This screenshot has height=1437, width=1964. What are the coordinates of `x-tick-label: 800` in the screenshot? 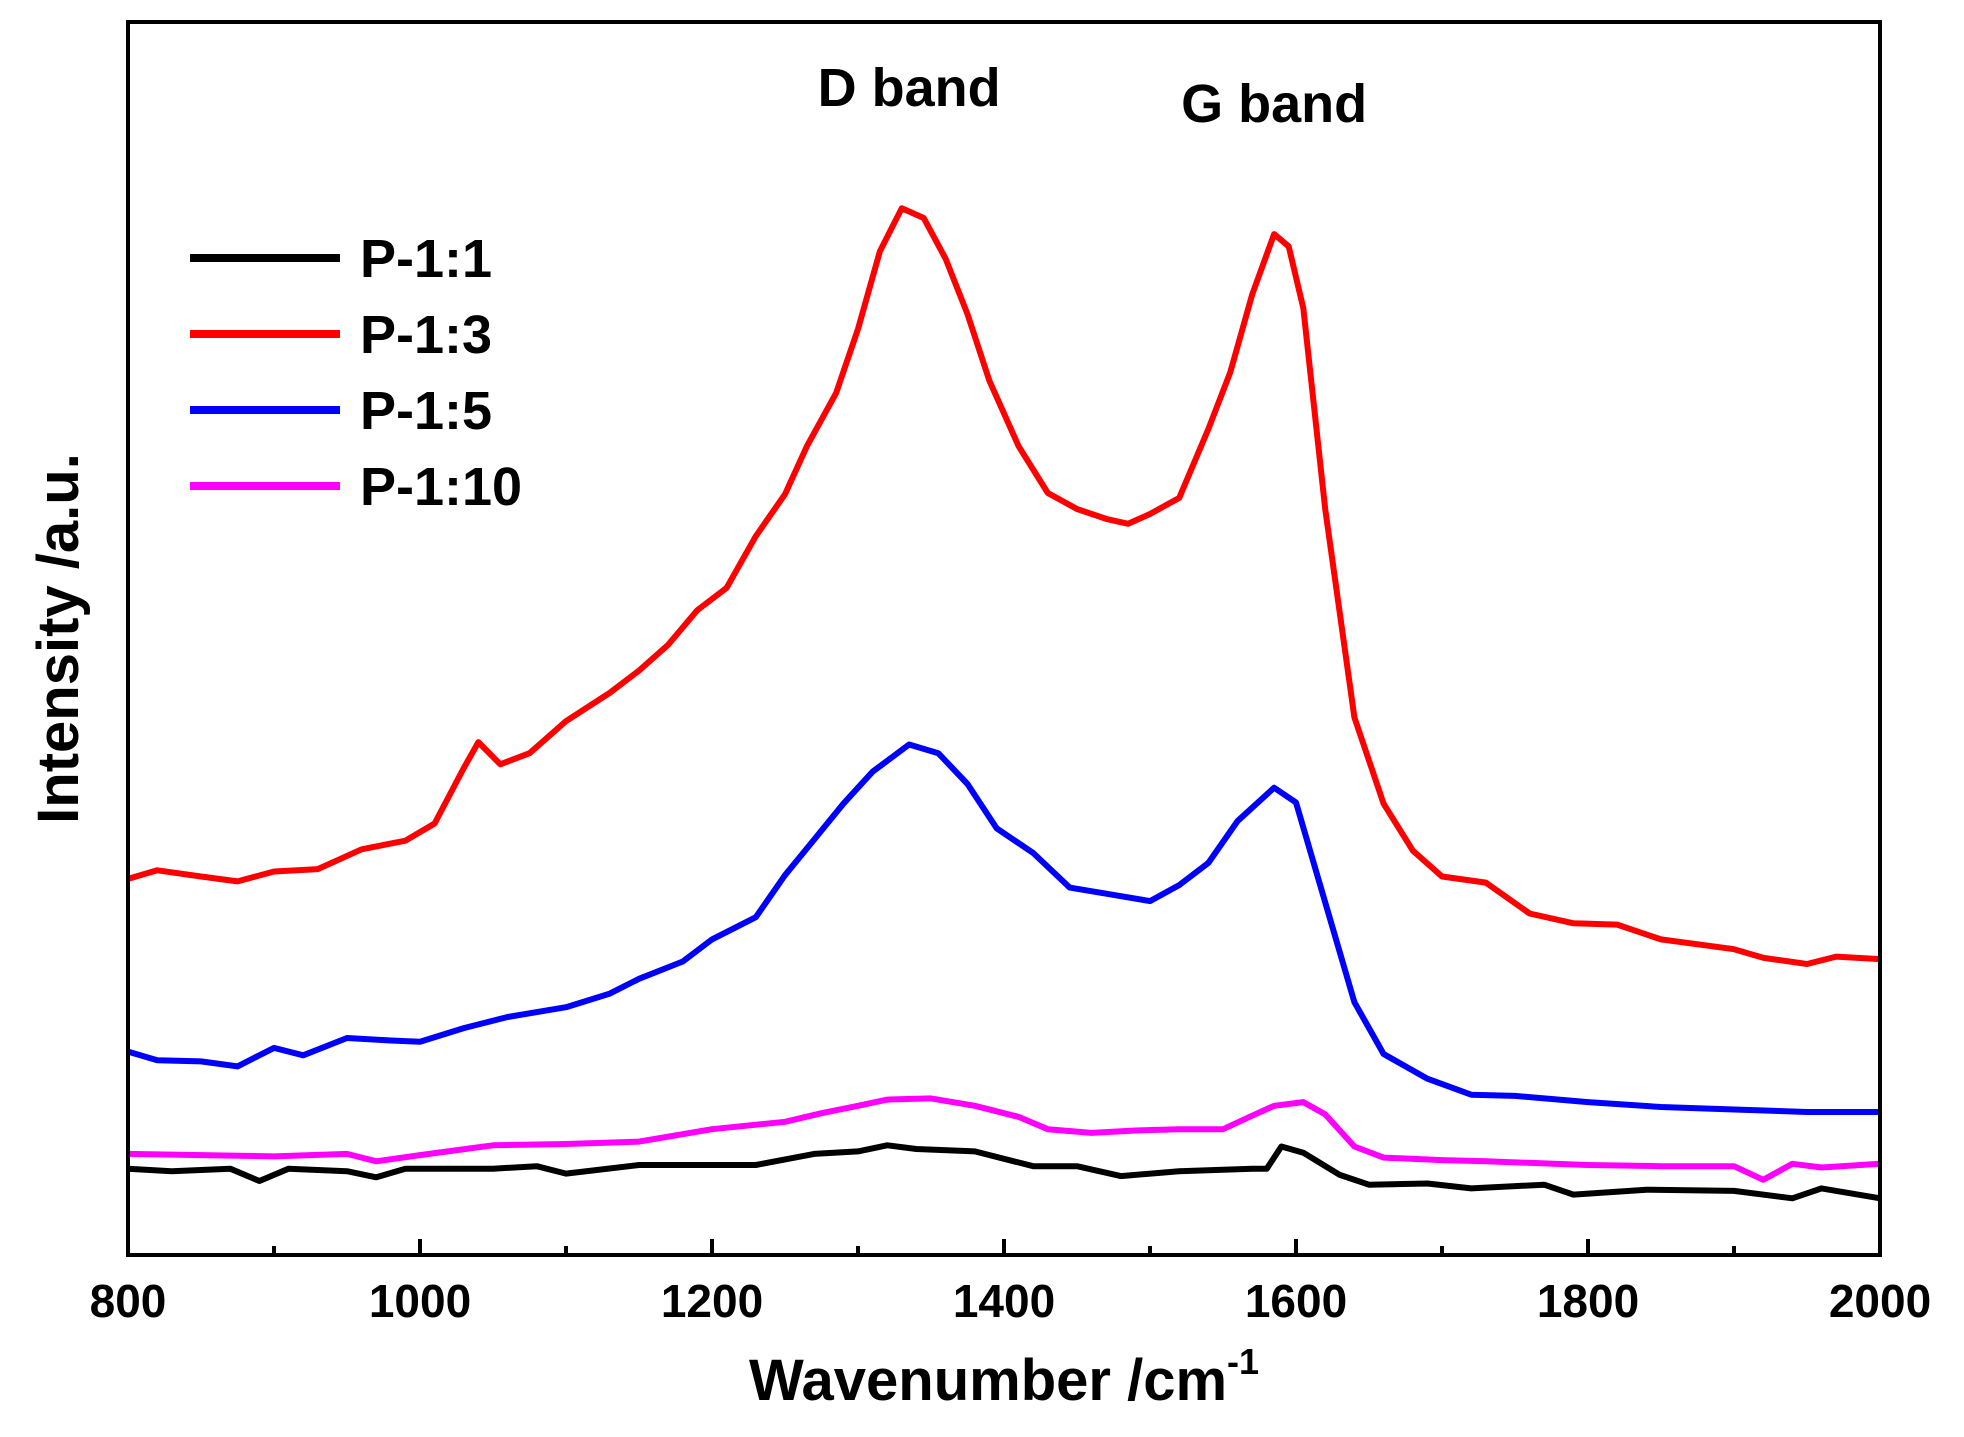 It's located at (128, 1301).